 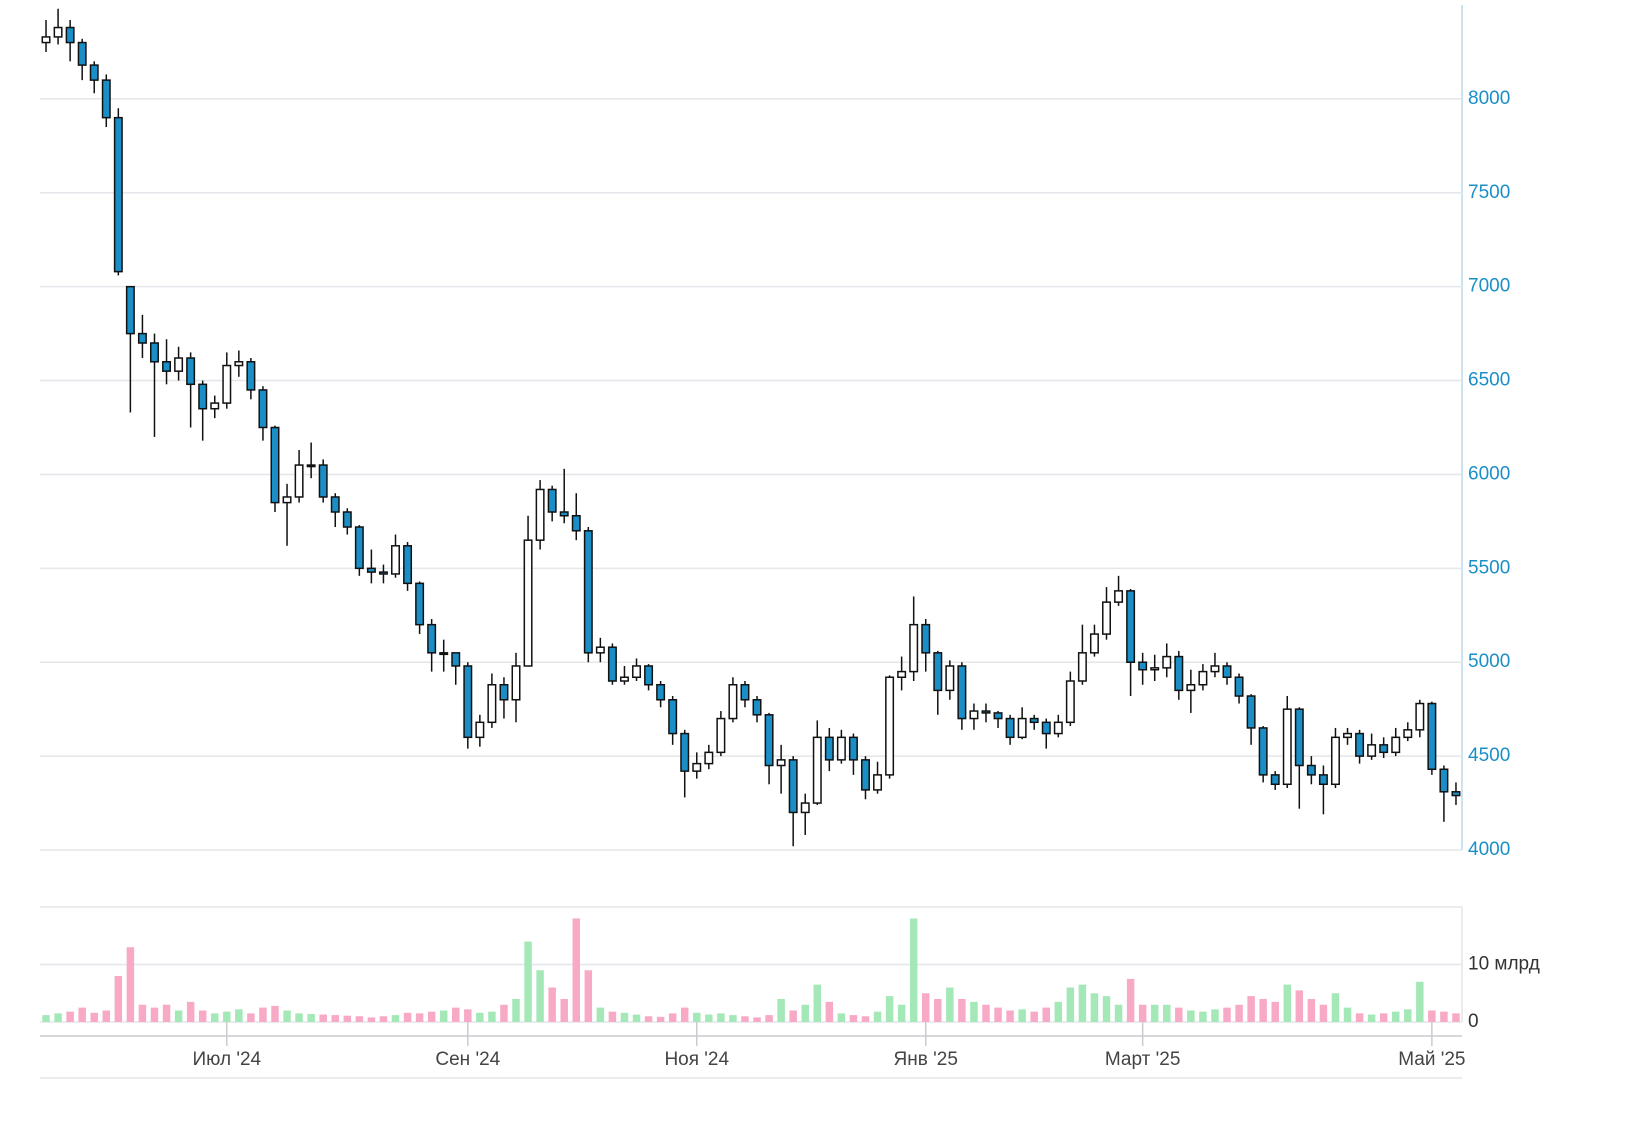 What do you see at coordinates (1143, 1059) in the screenshot?
I see `x-tick-label: Март '25` at bounding box center [1143, 1059].